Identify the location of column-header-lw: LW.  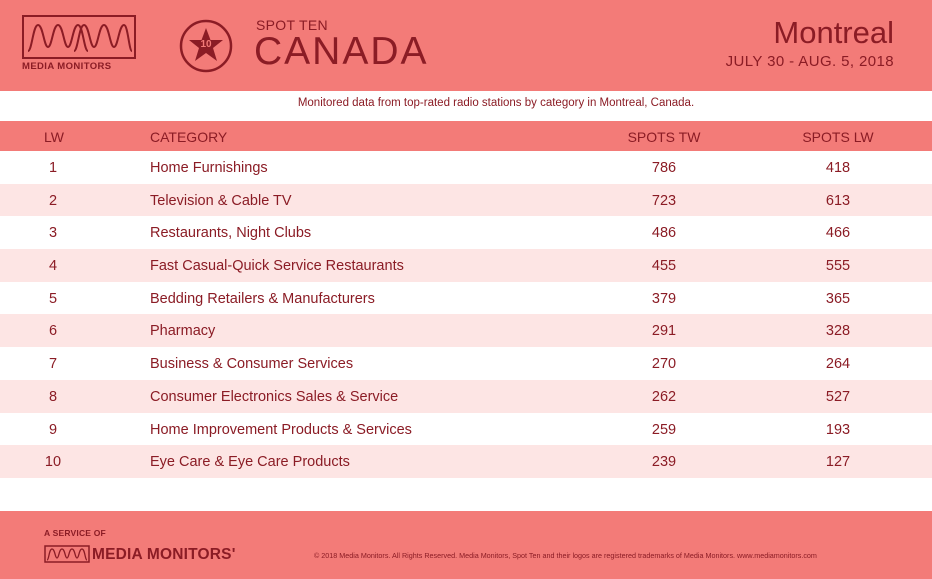
(54, 137).